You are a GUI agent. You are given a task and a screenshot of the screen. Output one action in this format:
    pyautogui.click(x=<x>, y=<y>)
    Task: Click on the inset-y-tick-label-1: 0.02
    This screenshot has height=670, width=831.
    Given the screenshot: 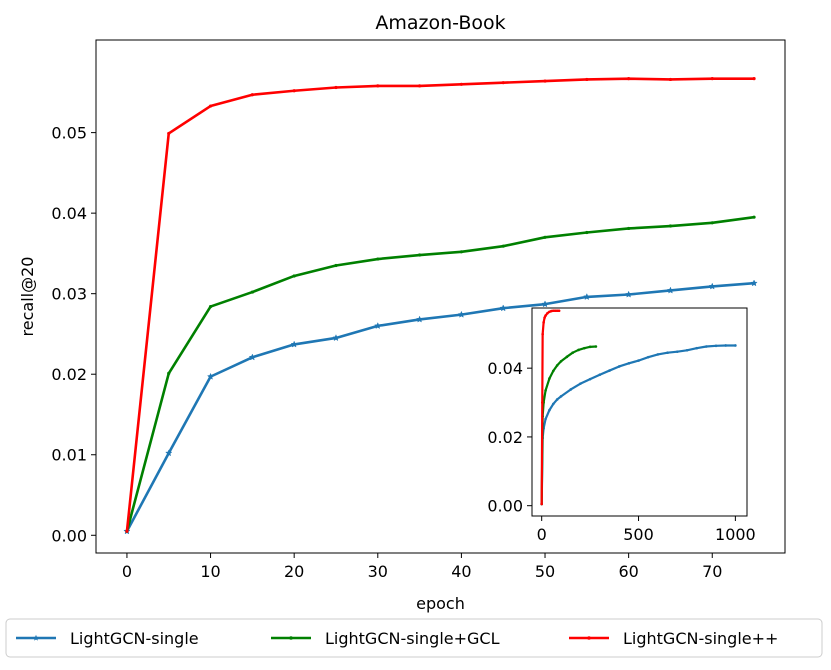 What is the action you would take?
    pyautogui.click(x=505, y=437)
    